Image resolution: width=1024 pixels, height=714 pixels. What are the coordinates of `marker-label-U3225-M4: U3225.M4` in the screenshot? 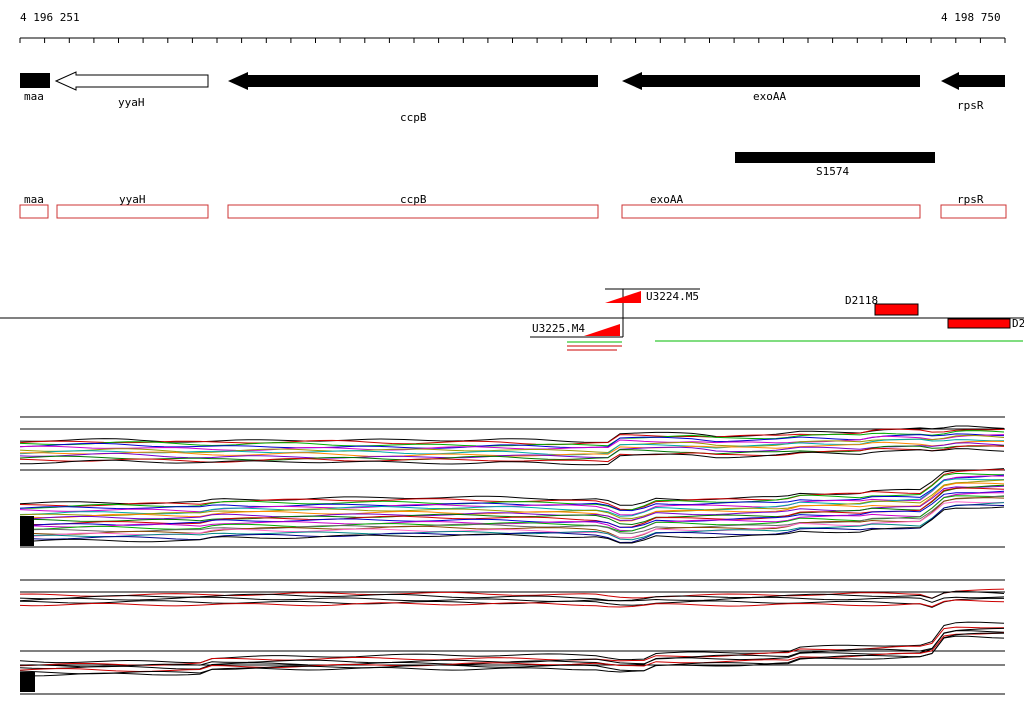 It's located at (558, 328).